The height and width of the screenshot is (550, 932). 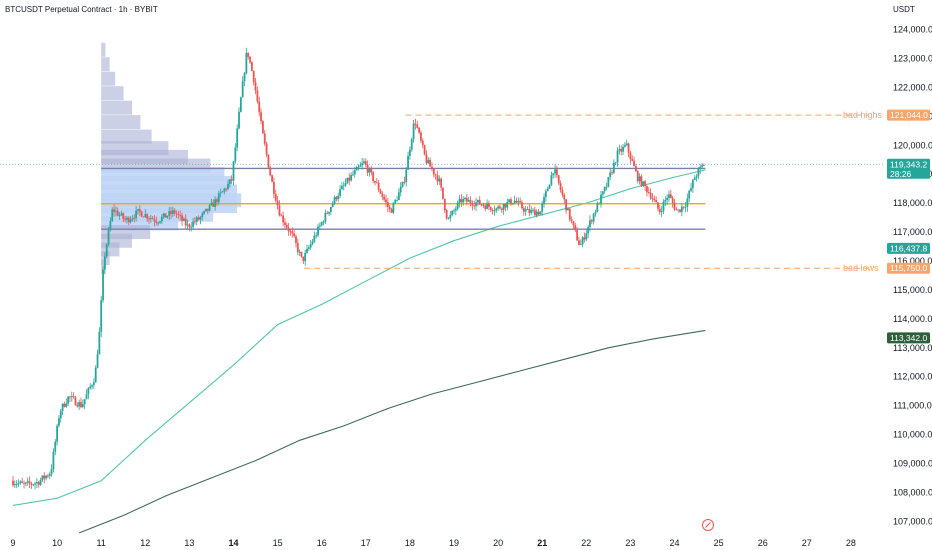 I want to click on target-icon-slash, so click(x=708, y=525).